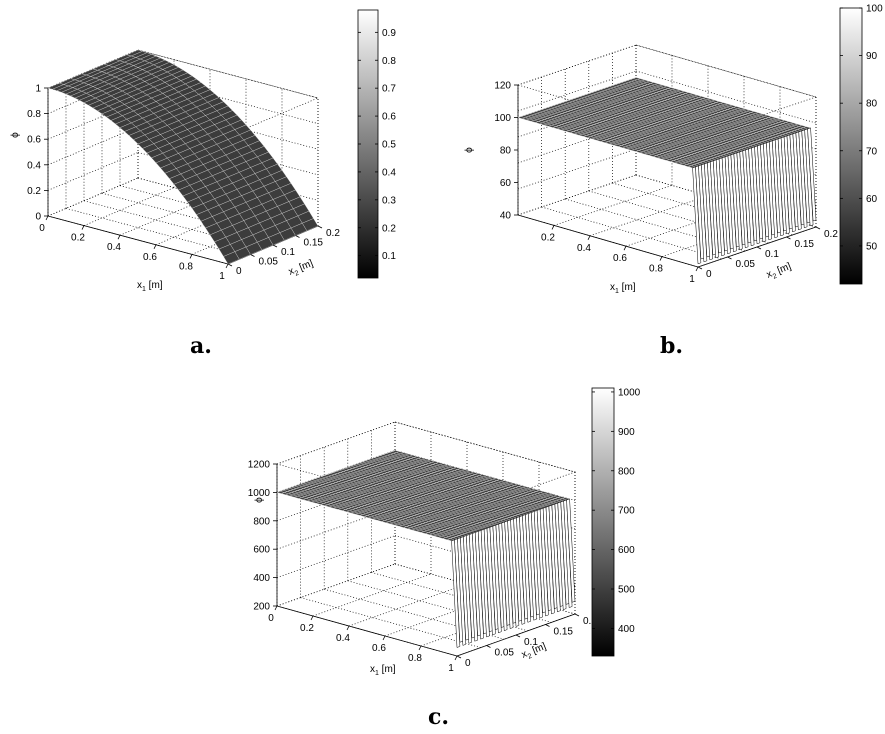  Describe the element at coordinates (259, 500) in the screenshot. I see `c-z-label: ϕ` at that location.